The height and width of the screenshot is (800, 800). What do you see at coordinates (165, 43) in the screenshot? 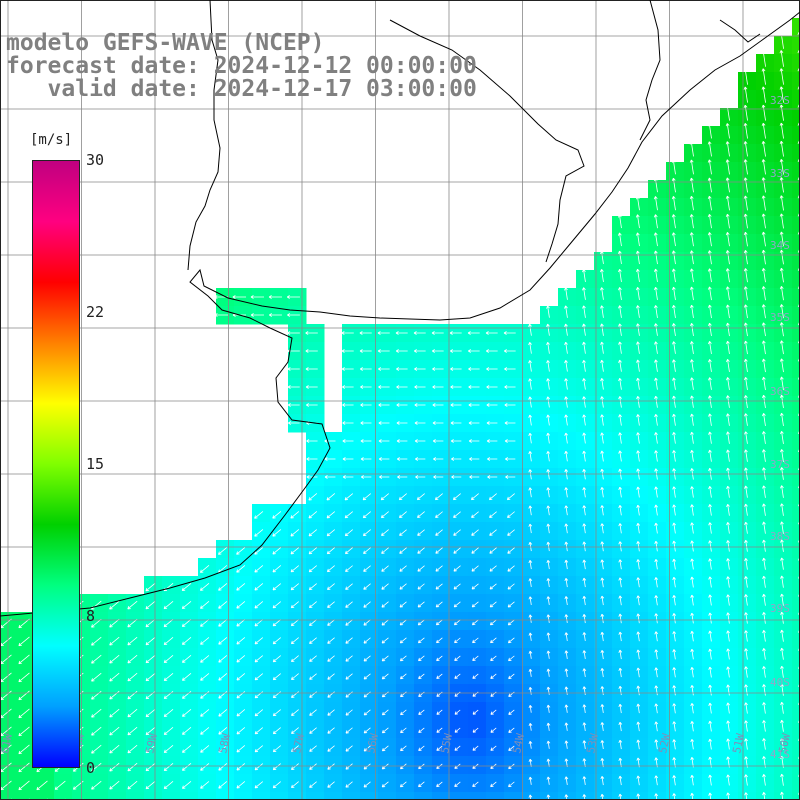
I see `model-title: modelo GEFS-WAVE (NCEP)` at bounding box center [165, 43].